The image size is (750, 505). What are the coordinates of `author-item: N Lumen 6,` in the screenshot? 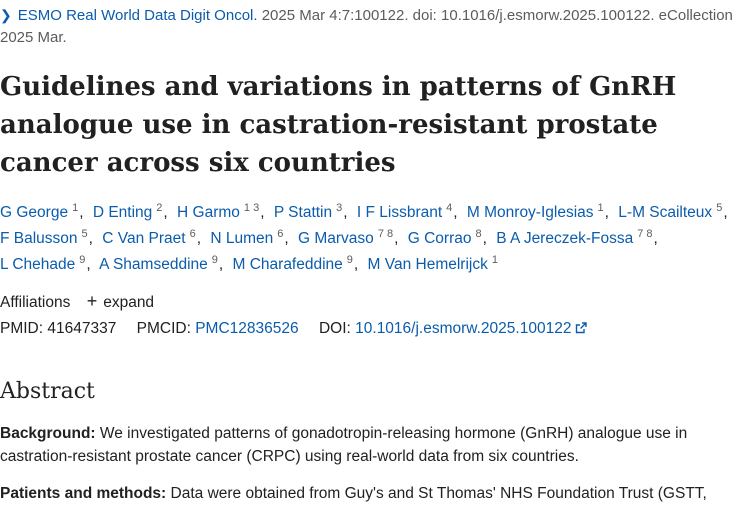 It's located at (251, 237).